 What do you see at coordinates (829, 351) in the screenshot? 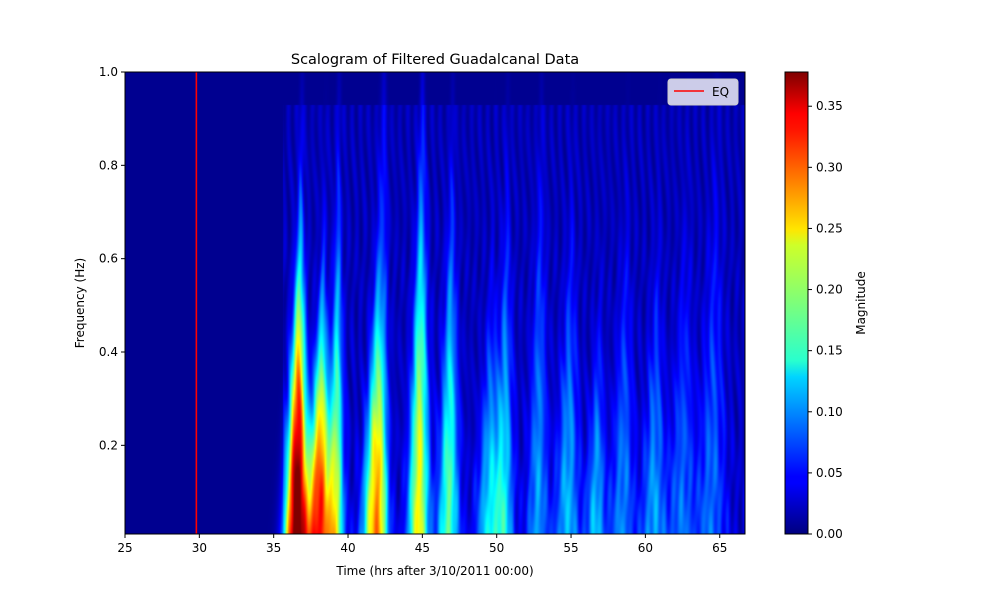
I see `colorbar-tick-label: 0.15` at bounding box center [829, 351].